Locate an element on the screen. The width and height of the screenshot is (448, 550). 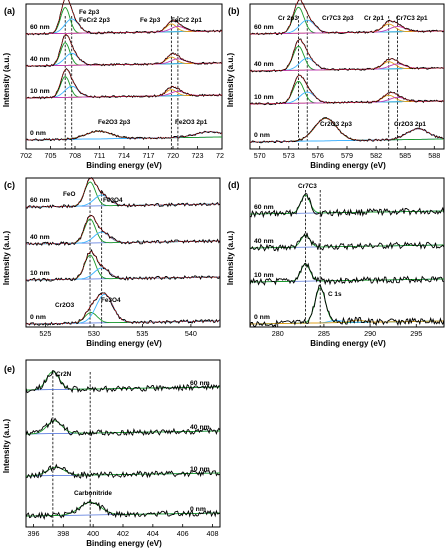
panel-label: (c) is located at coordinates (9, 185).